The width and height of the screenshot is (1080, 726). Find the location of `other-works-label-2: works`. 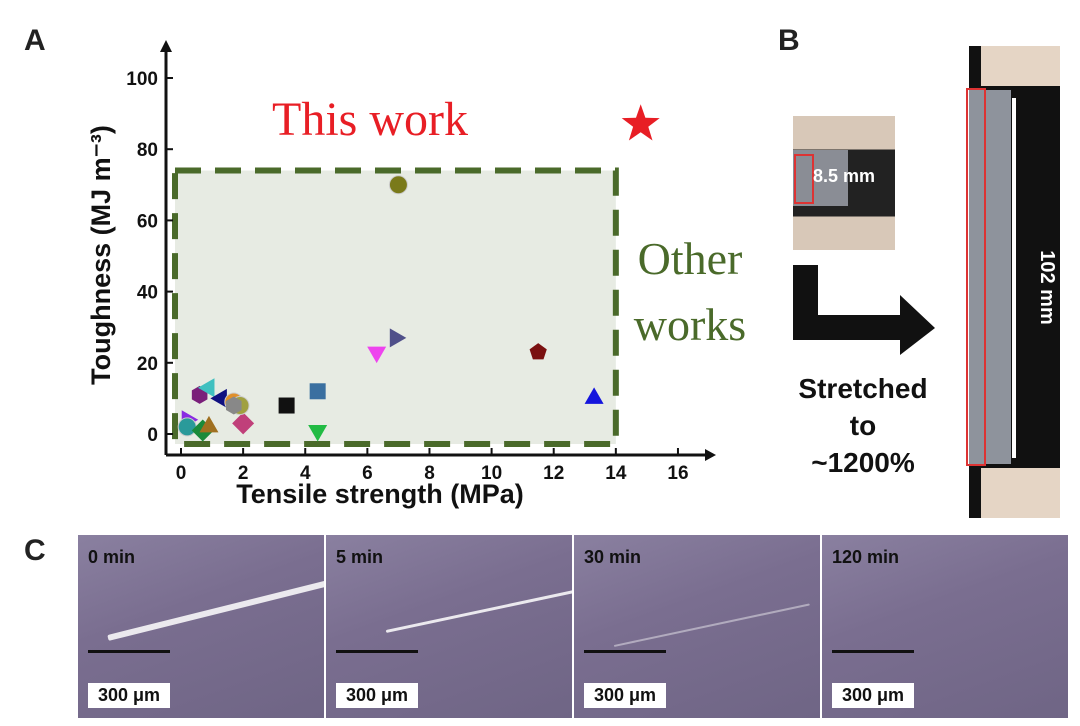

other-works-label-2: works is located at coordinates (690, 324).